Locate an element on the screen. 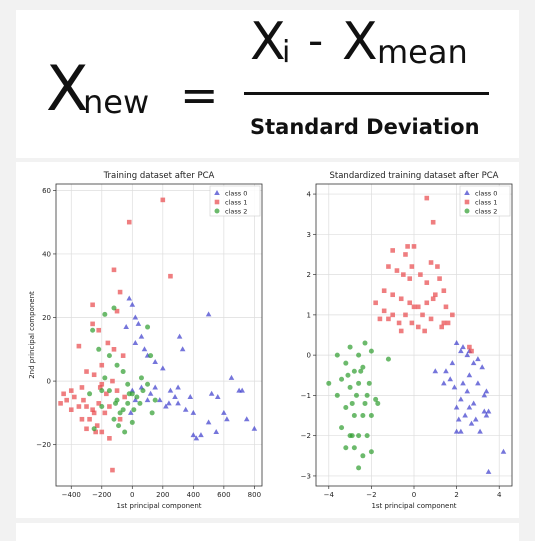 This screenshot has width=535, height=541. chart1-legend-label: class 0 is located at coordinates (236, 193).